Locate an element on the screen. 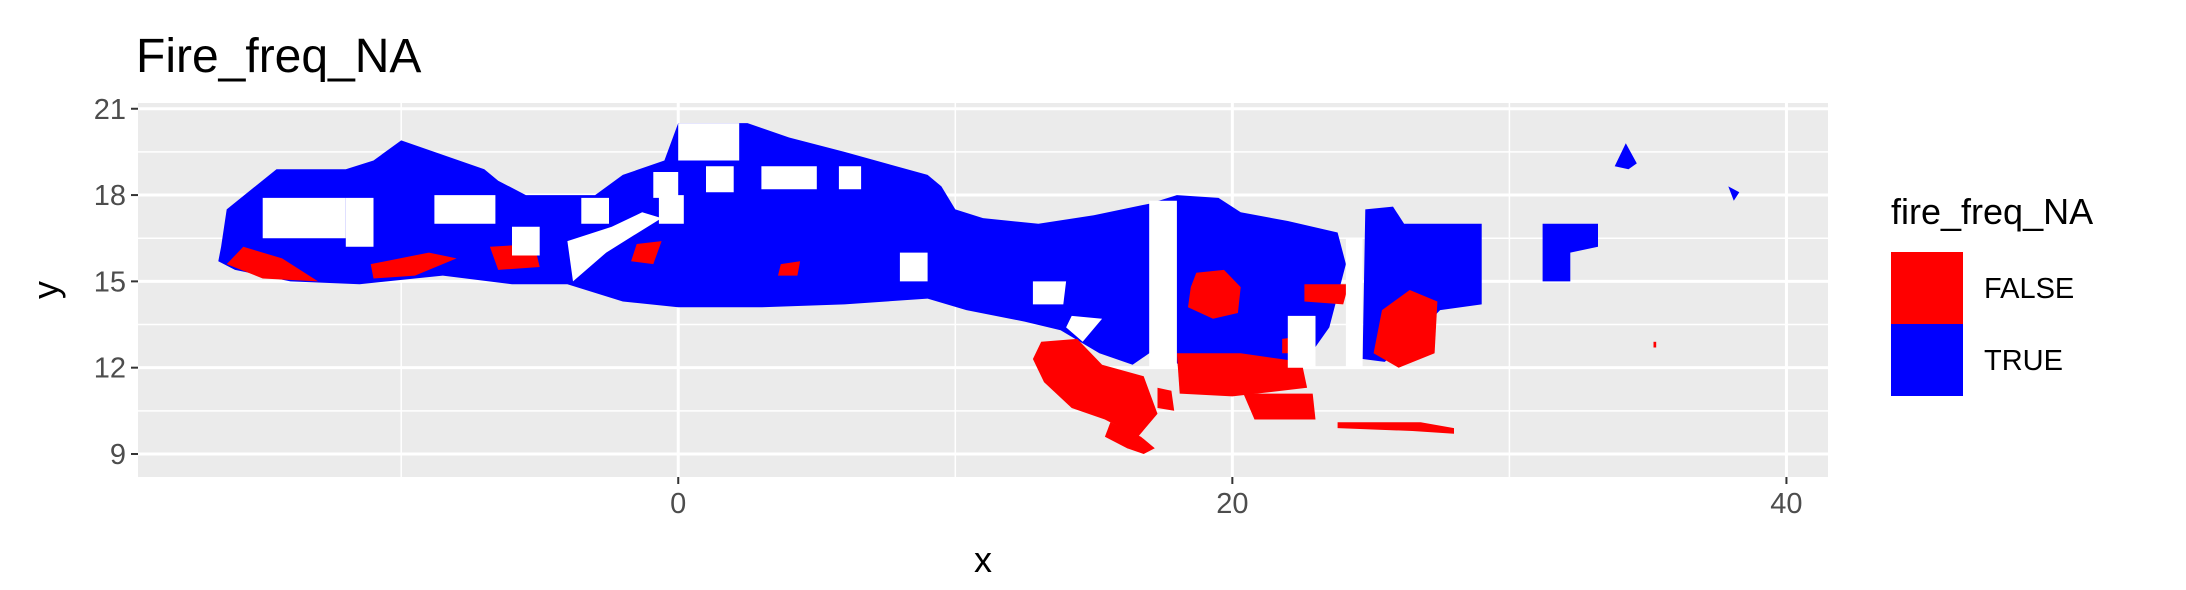 The width and height of the screenshot is (2186, 590). legend-swatch-true is located at coordinates (1927, 360).